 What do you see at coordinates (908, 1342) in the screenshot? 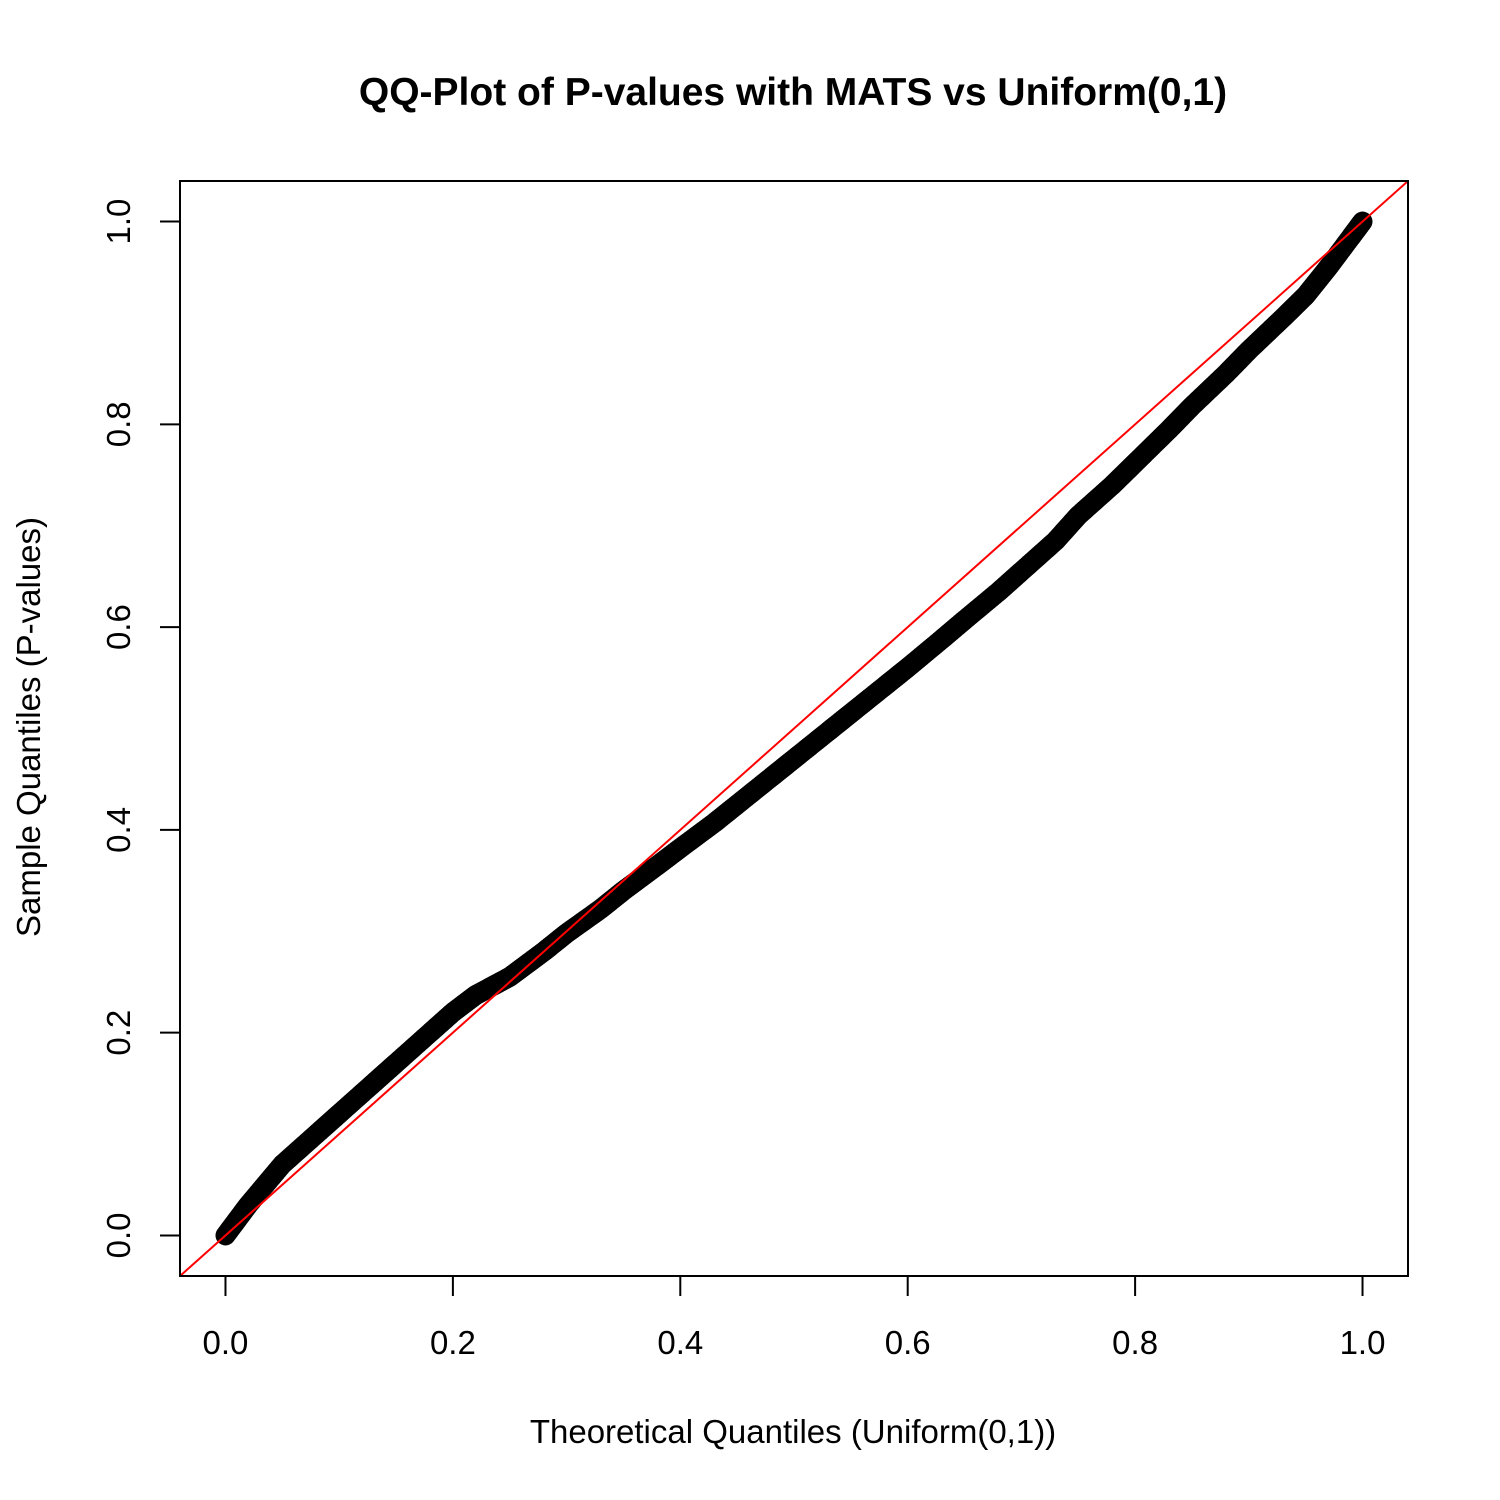
I see `x-tick-label: 0.6` at bounding box center [908, 1342].